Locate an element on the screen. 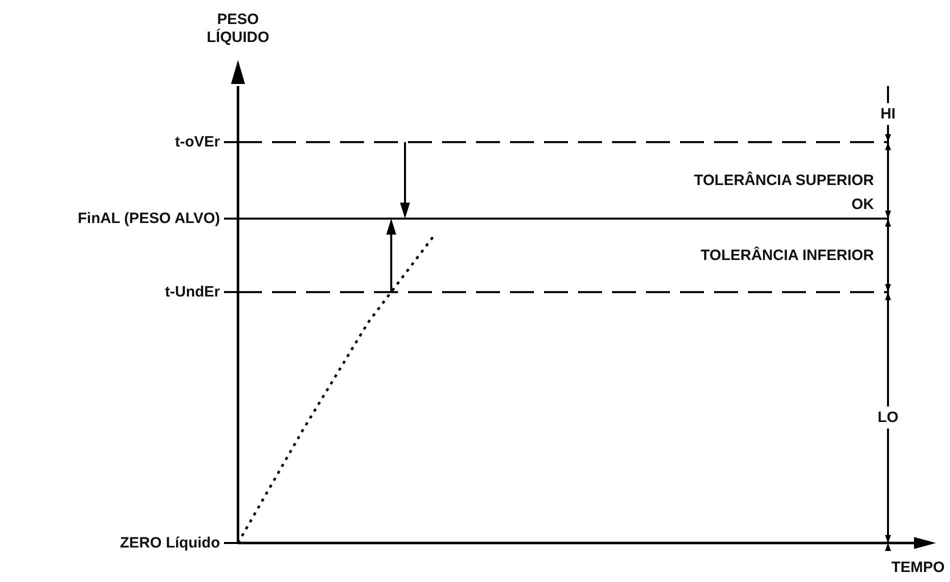 This screenshot has height=582, width=950. text: TOLERÂNCIA SUPERIOR is located at coordinates (784, 179).